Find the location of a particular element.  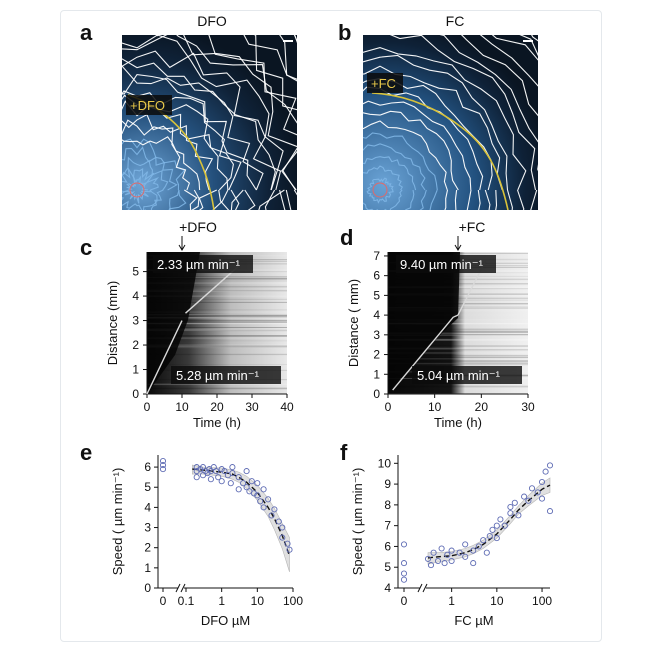

confidence-band is located at coordinates (489, 521).